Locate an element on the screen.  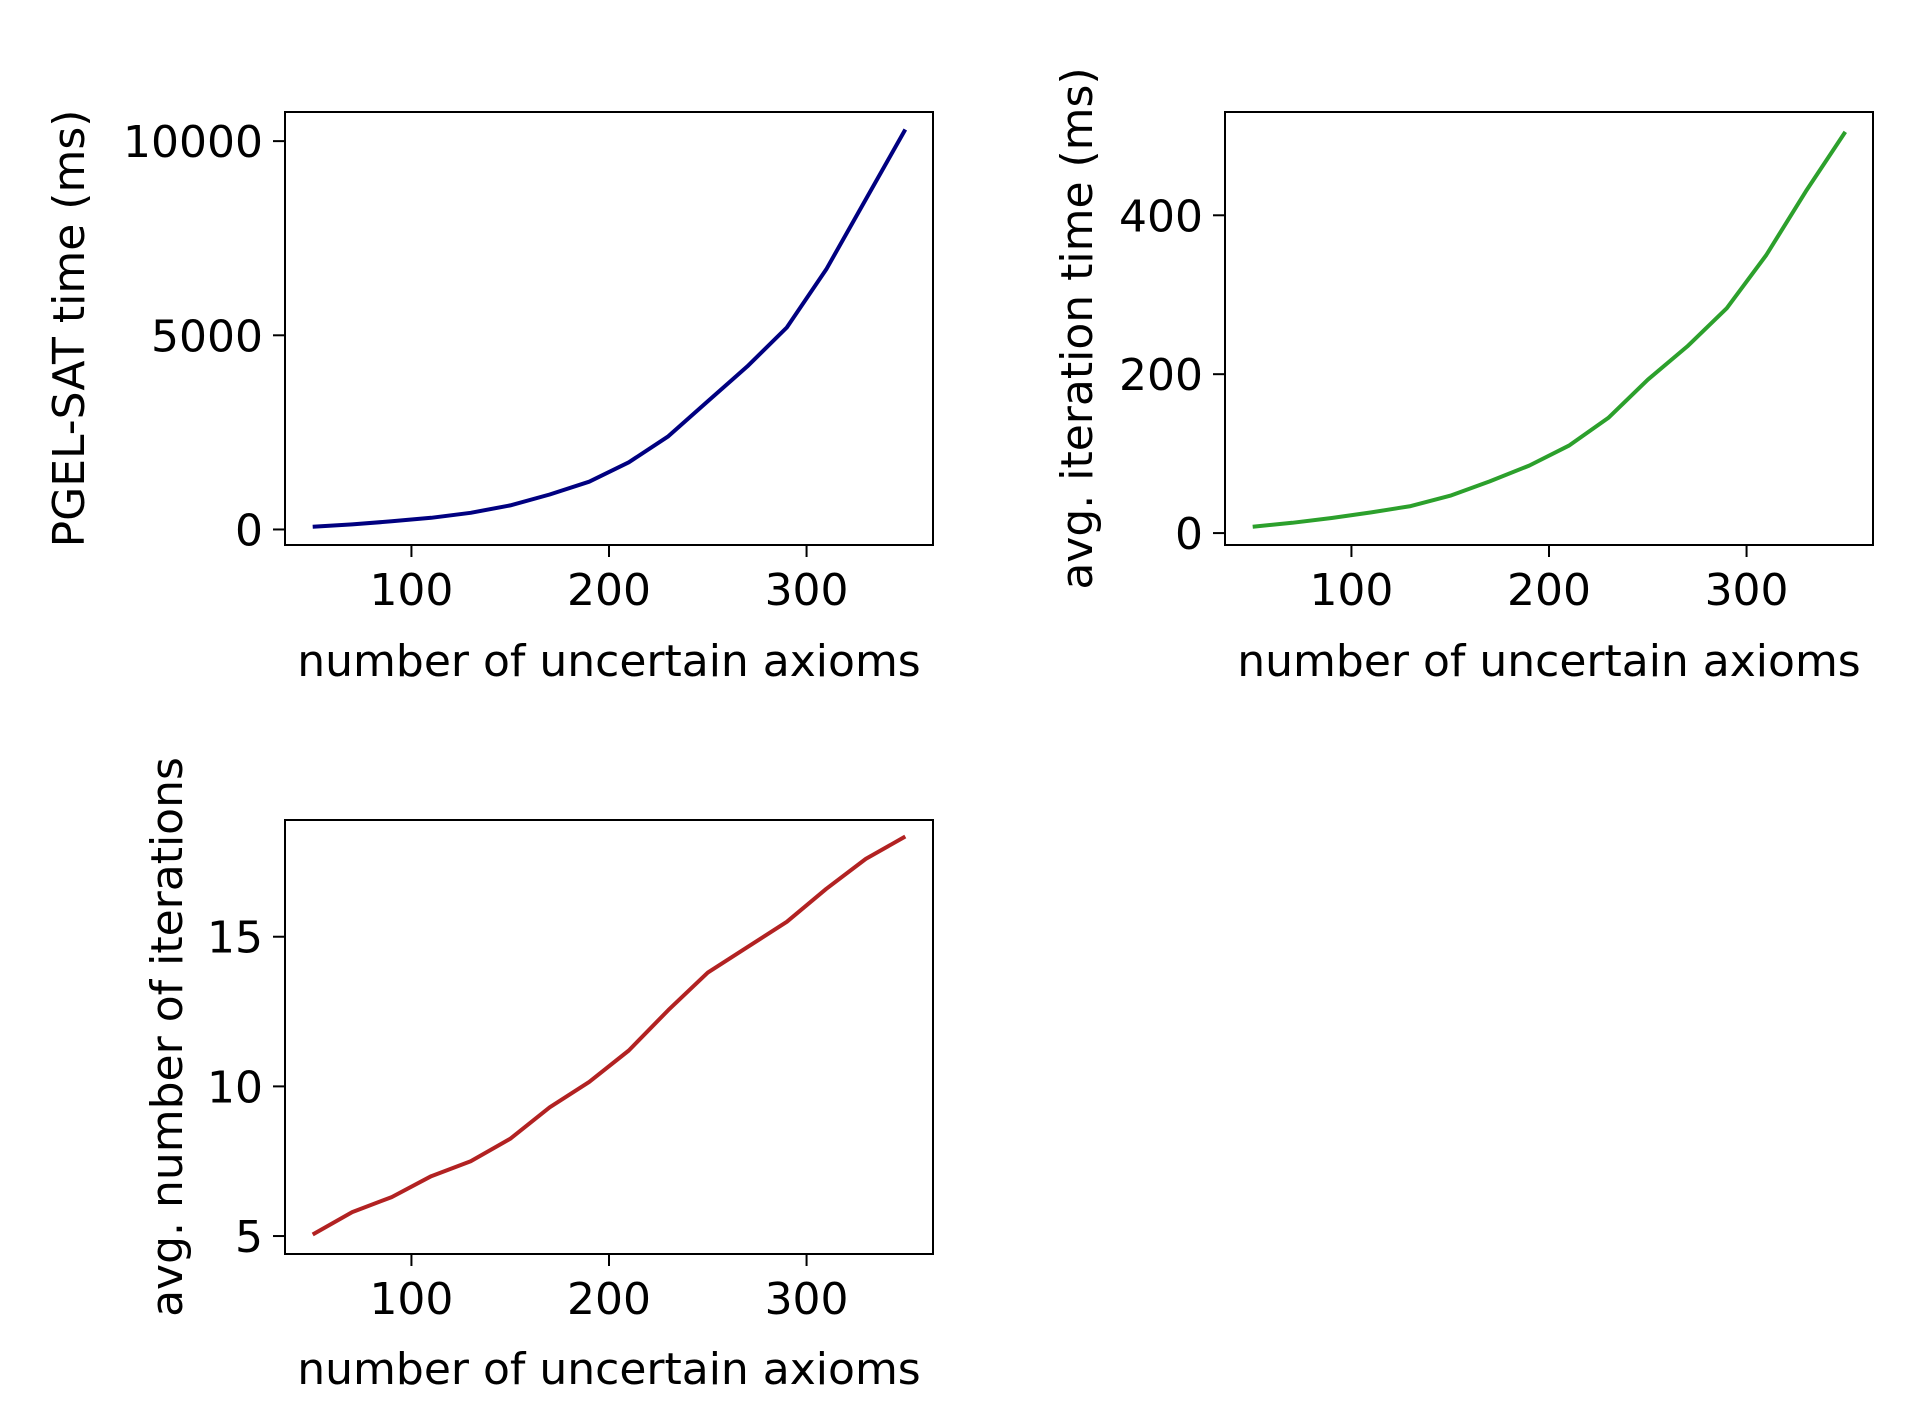
y-tick-label: 5 is located at coordinates (249, 1237).